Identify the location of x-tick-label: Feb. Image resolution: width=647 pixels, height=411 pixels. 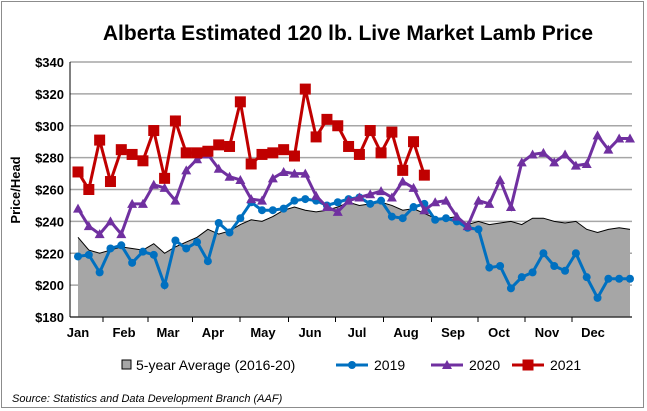
(123, 332).